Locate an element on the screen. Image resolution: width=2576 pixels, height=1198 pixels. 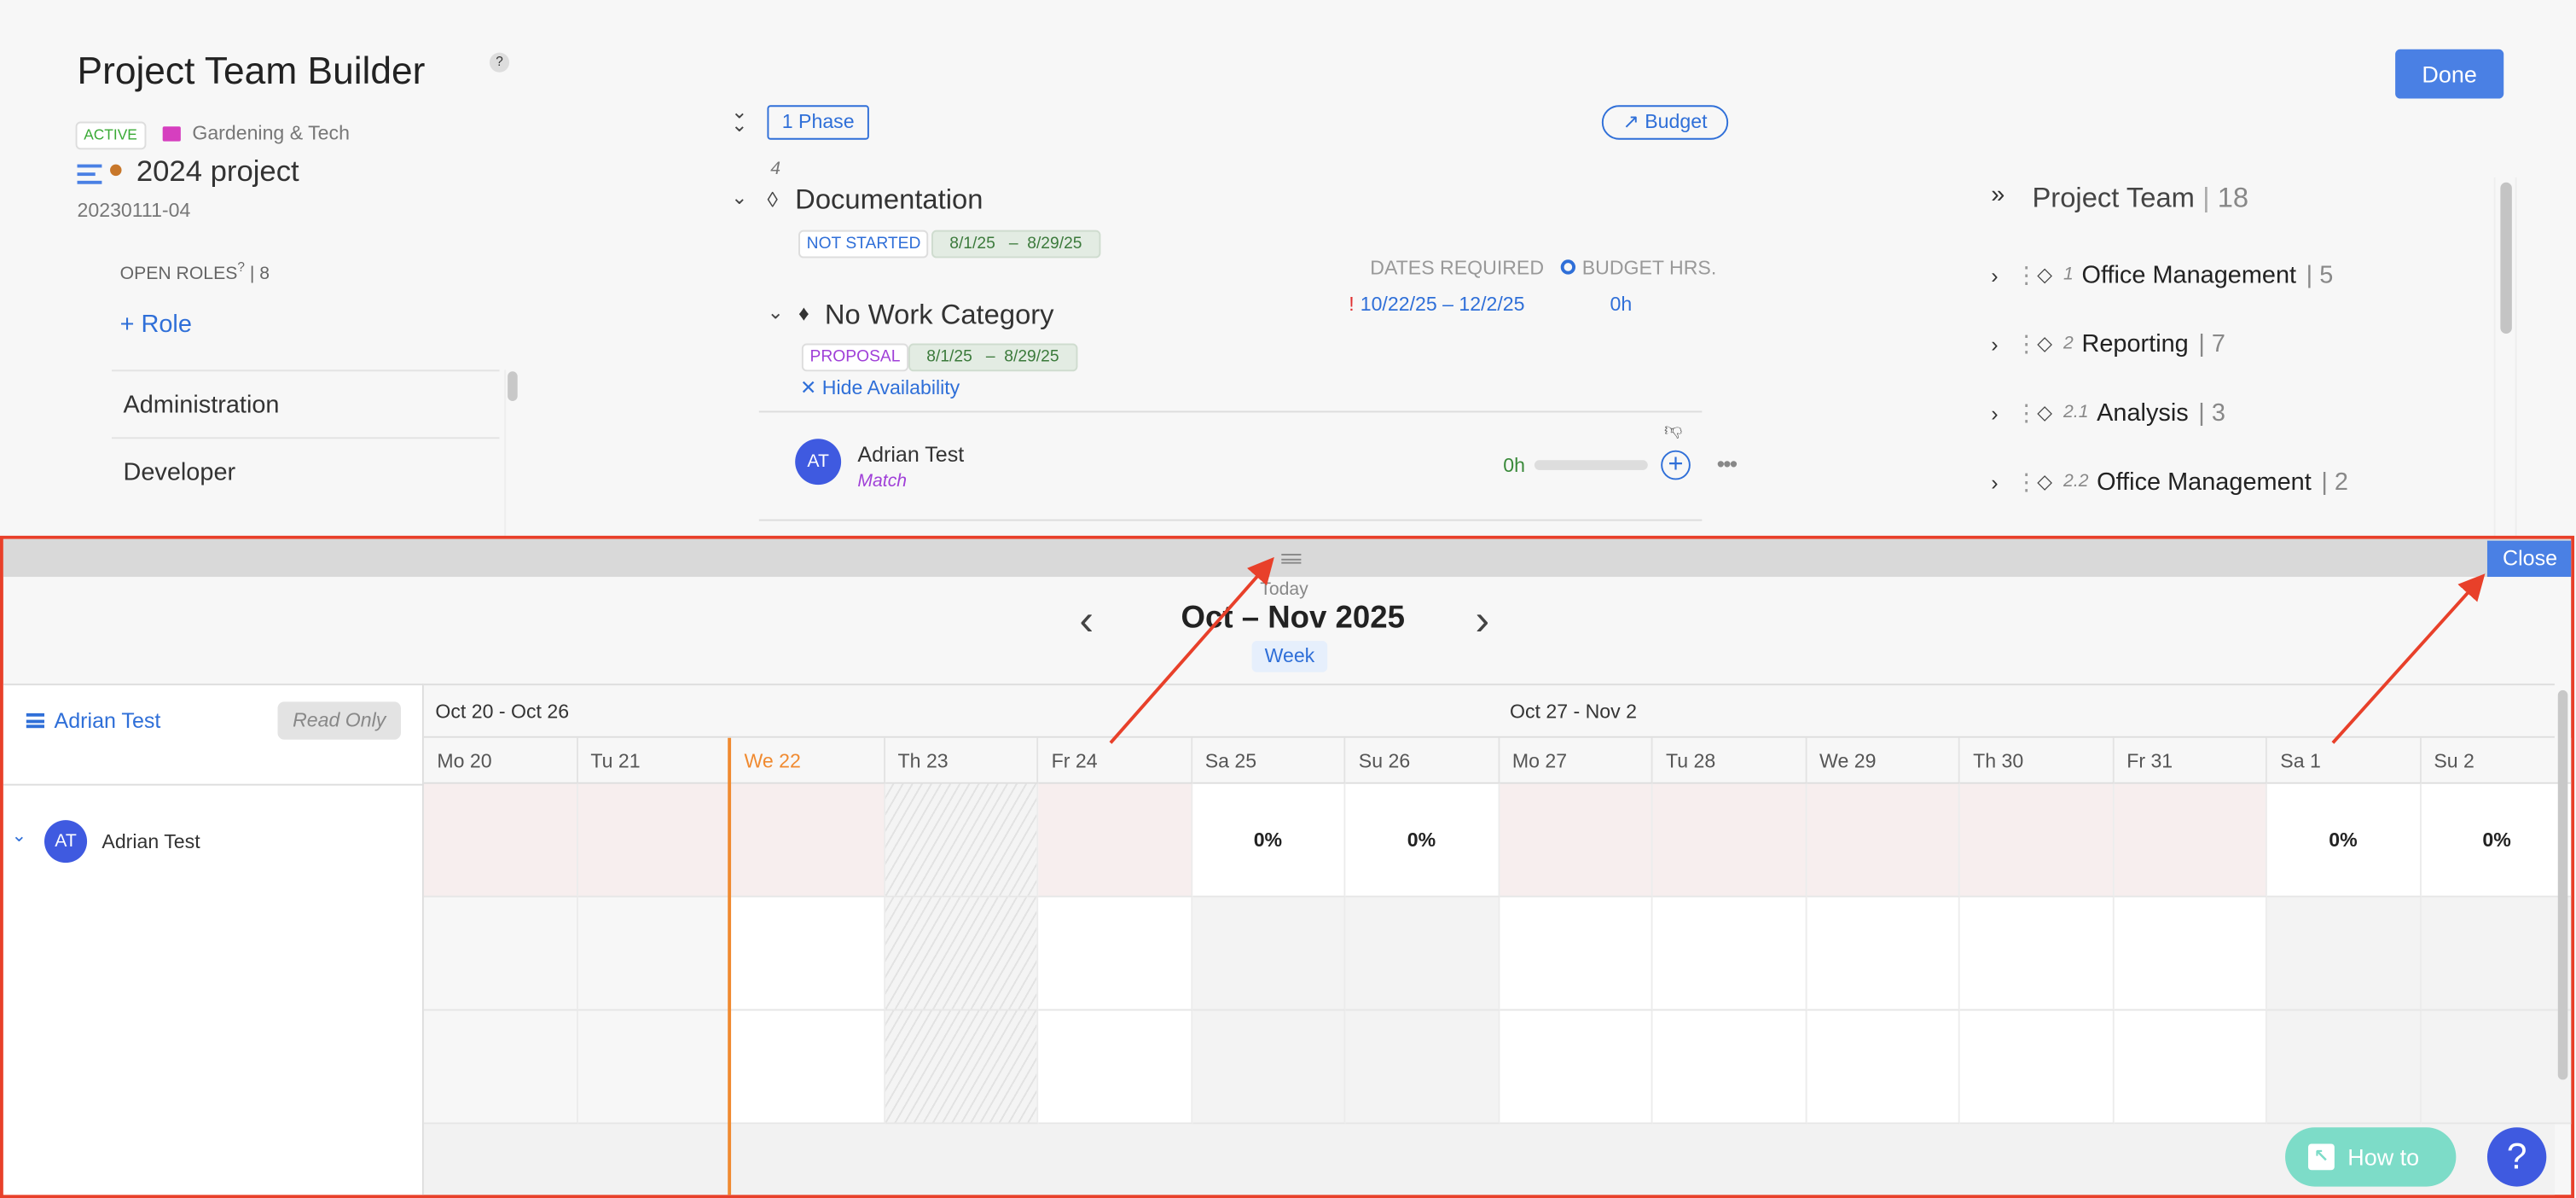
team-item: › ⋮ ◇ 1 Office Management | 5 is located at coordinates (2162, 274).